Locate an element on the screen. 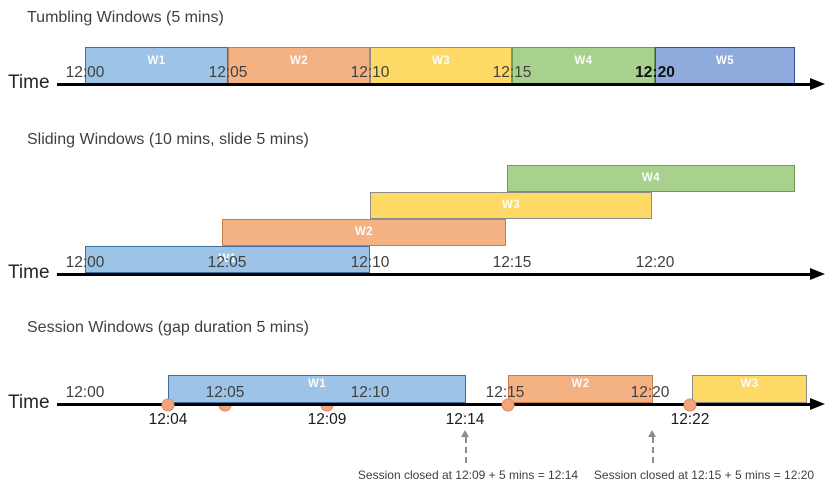 This screenshot has height=498, width=829. section-title: Session Windows (gap duration 5 mins) is located at coordinates (168, 327).